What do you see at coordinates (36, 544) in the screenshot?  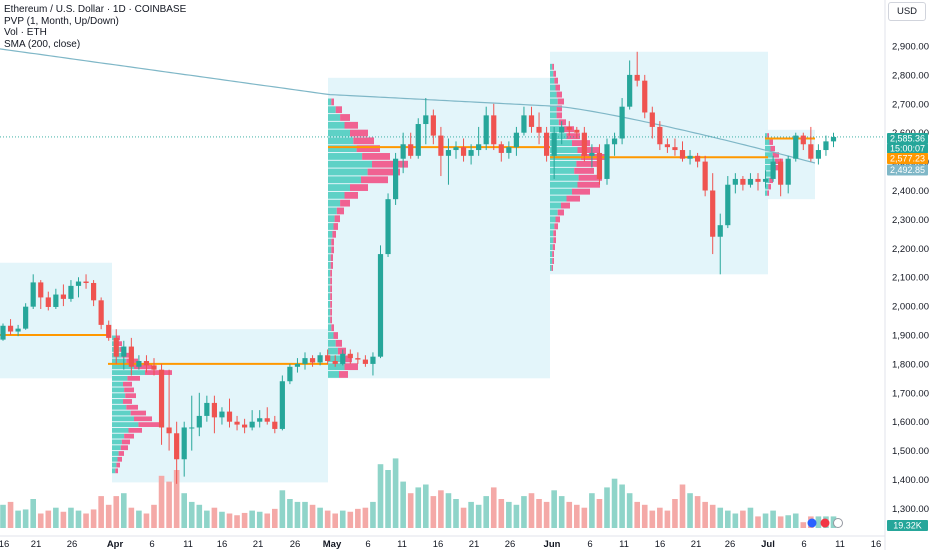 I see `time-axis-tick: 21` at bounding box center [36, 544].